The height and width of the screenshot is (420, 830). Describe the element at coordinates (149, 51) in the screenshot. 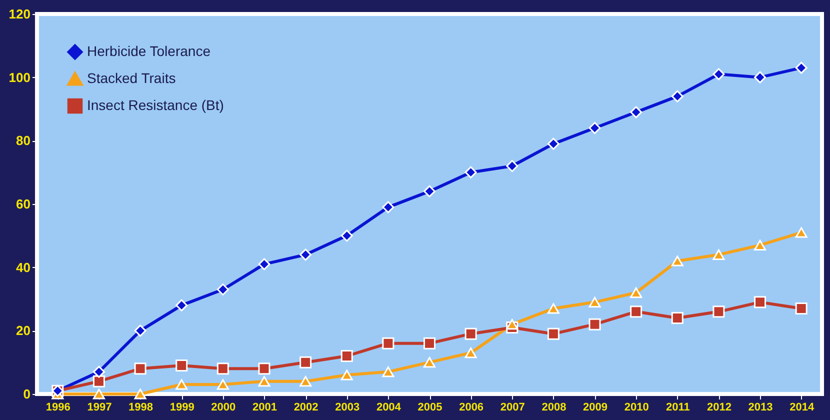

I see `legend-label: Herbicide Tolerance` at that location.